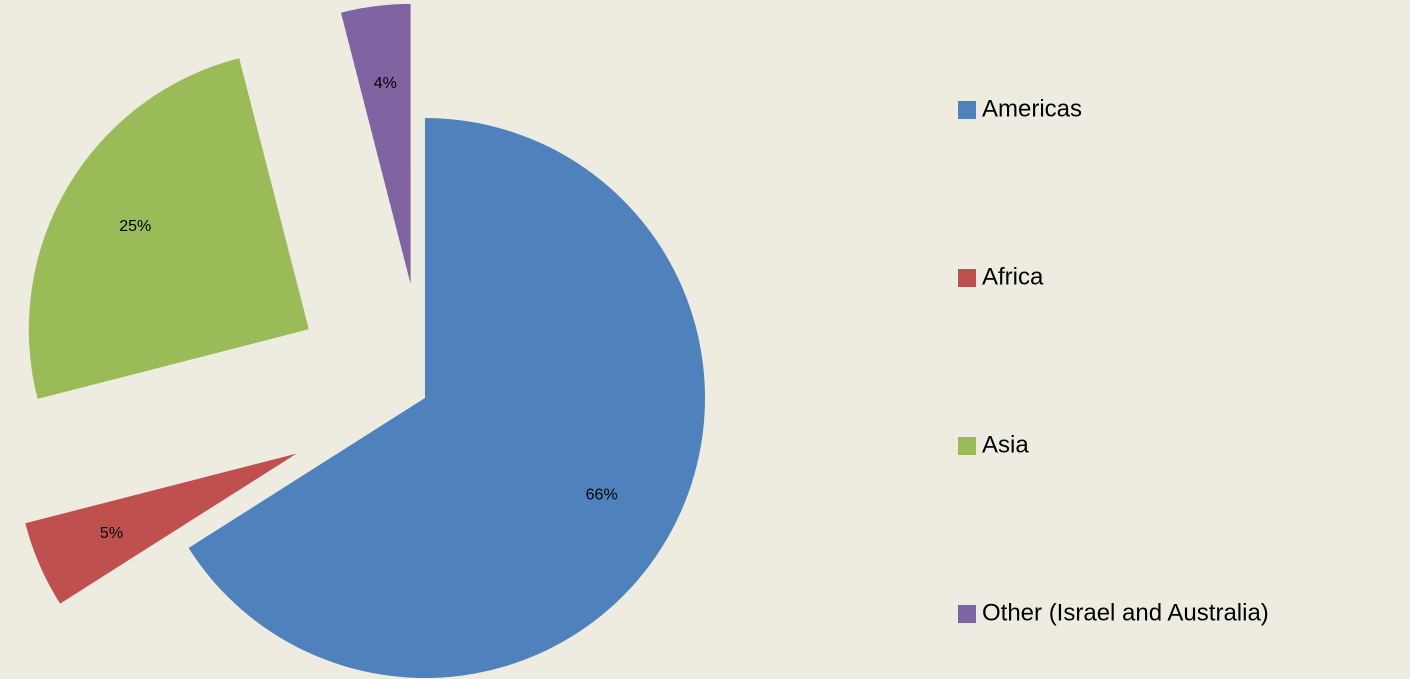 The image size is (1410, 679). What do you see at coordinates (385, 83) in the screenshot?
I see `data-label: 4%` at bounding box center [385, 83].